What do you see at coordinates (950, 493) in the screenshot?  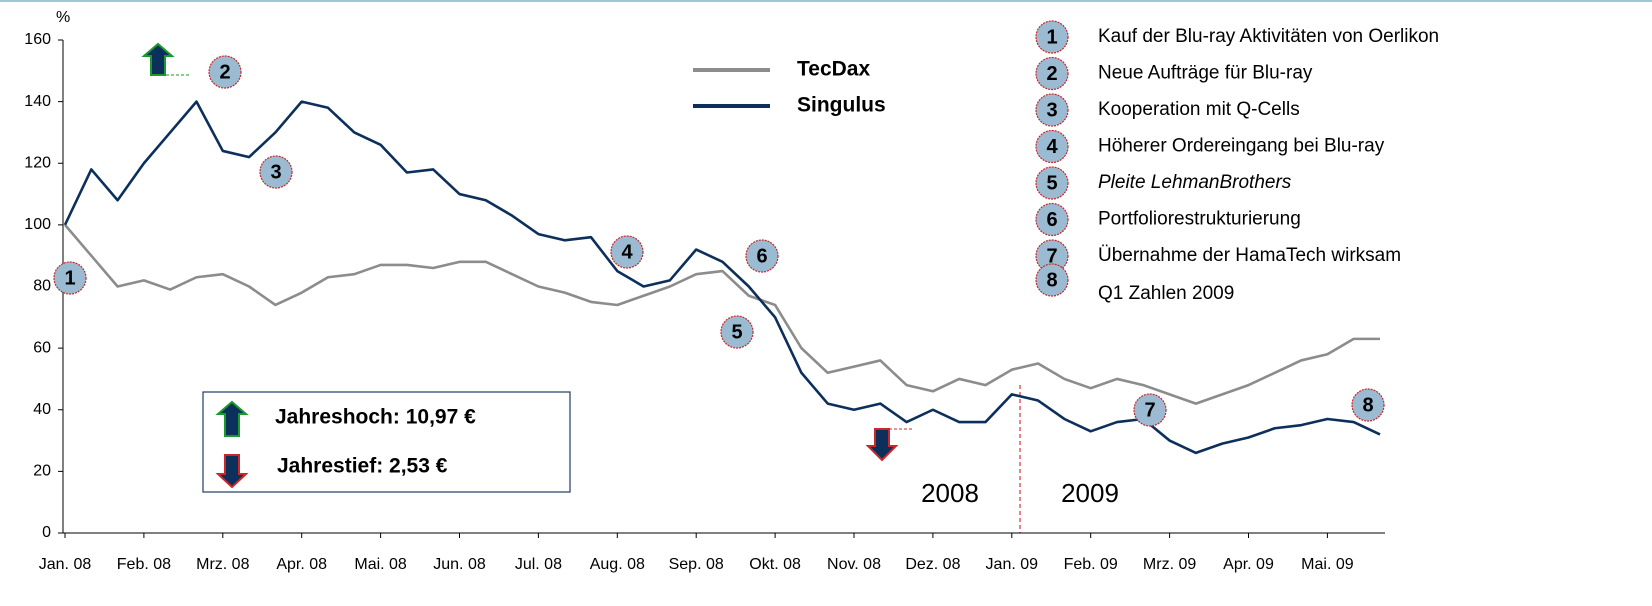 I see `year-label: 2008` at bounding box center [950, 493].